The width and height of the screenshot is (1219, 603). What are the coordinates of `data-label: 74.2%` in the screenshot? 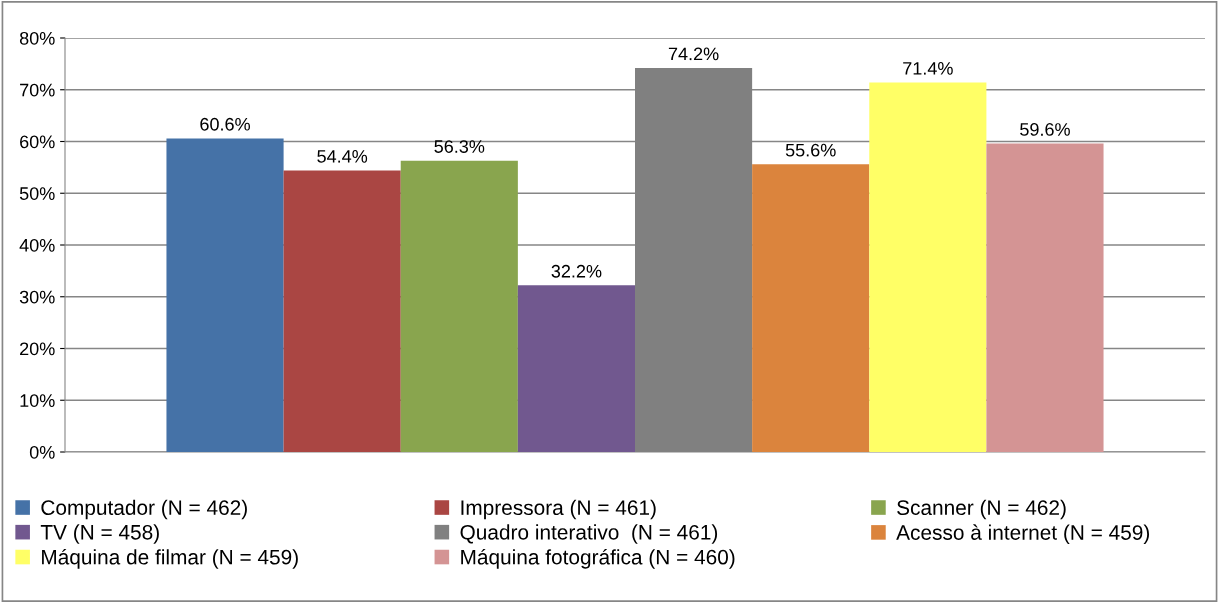 It's located at (693, 54).